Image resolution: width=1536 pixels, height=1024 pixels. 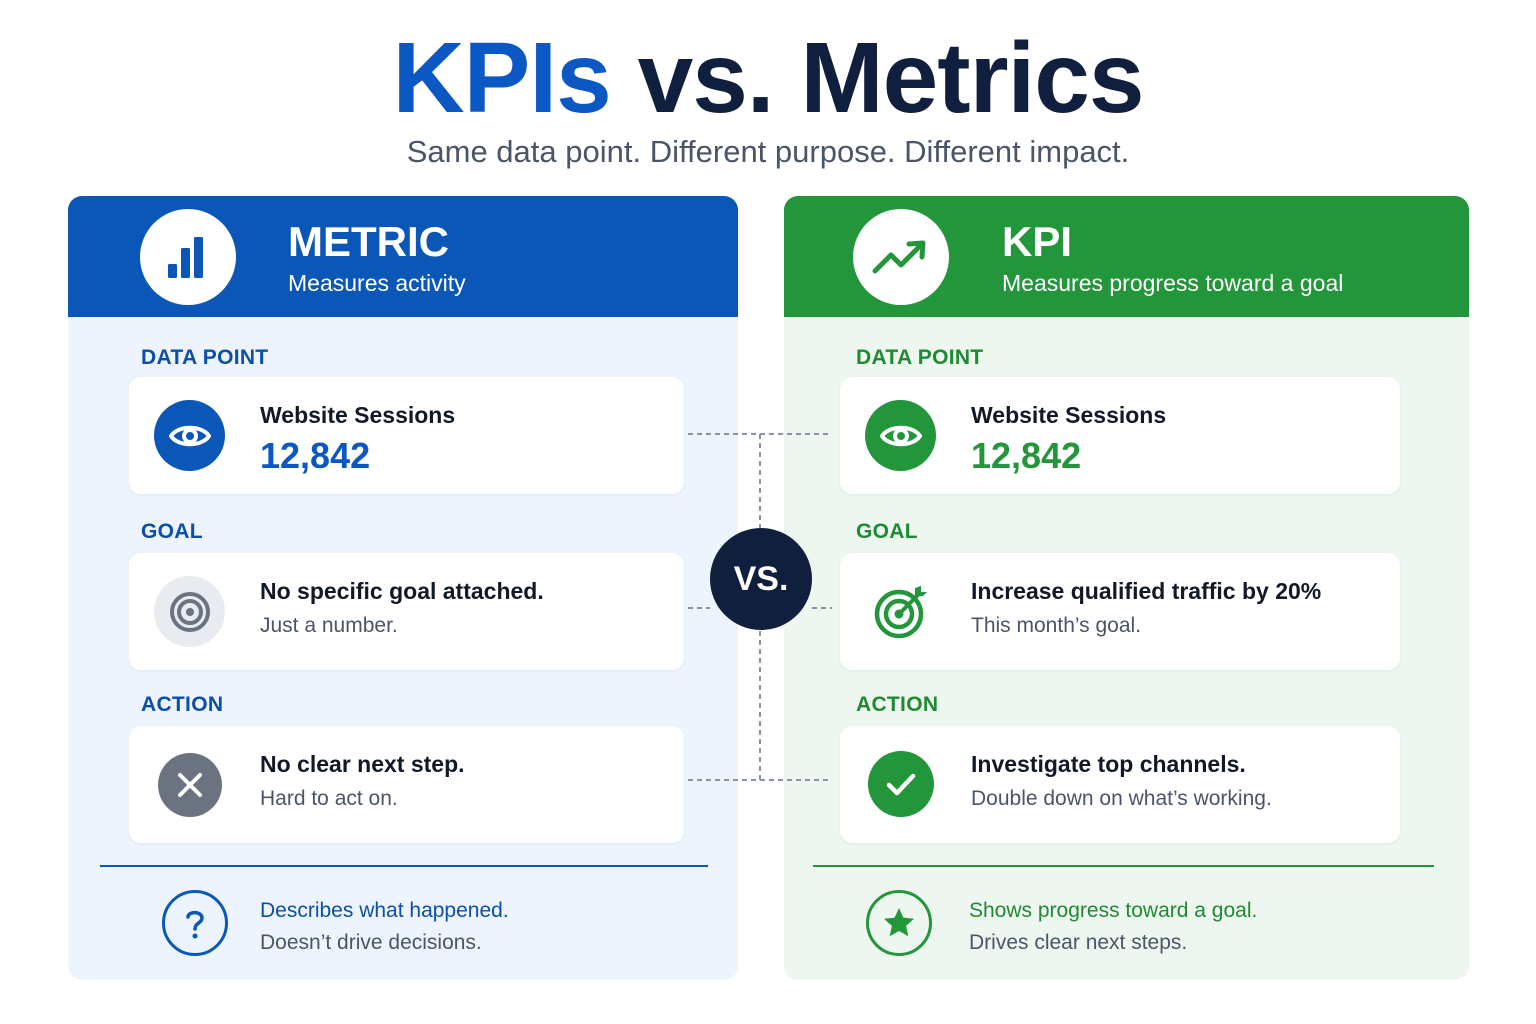 I want to click on x-icon, so click(x=190, y=785).